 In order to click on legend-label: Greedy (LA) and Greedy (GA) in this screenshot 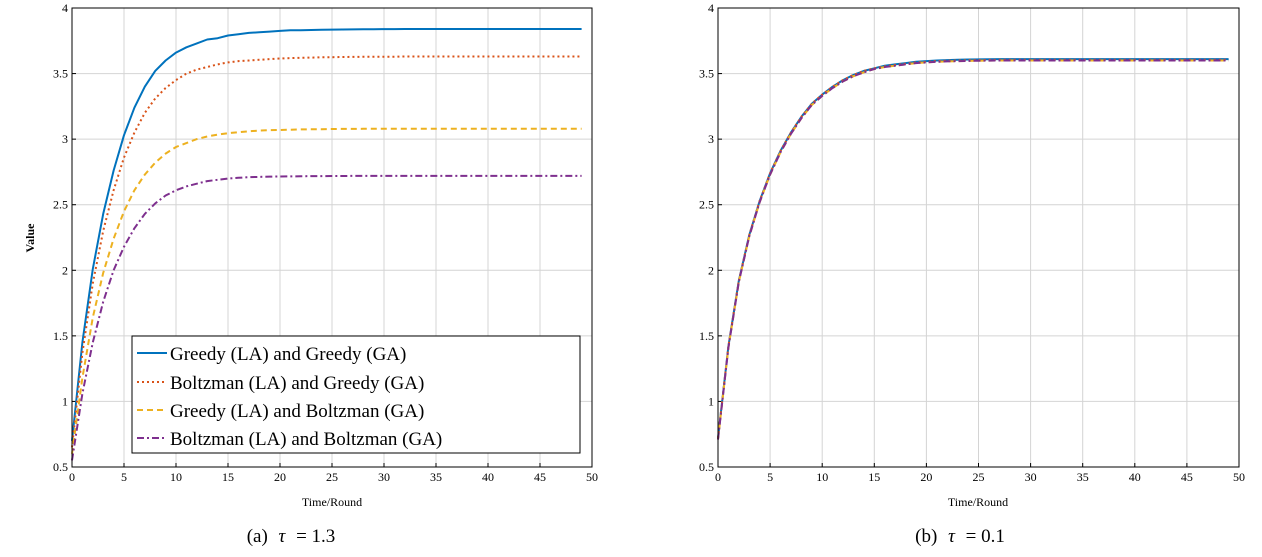, I will do `click(288, 354)`.